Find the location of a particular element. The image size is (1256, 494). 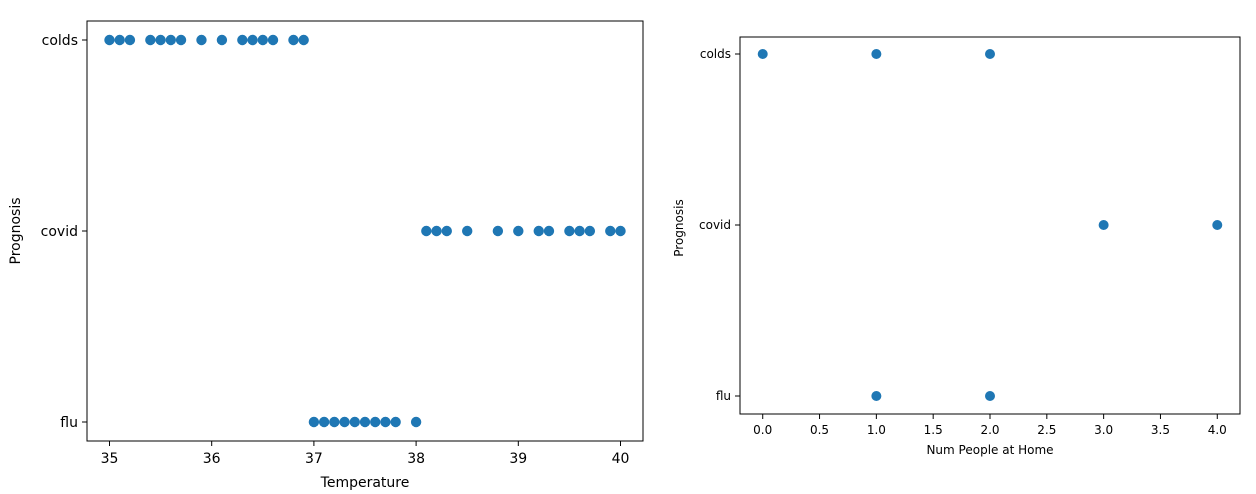

x-tick-label: 3.0 is located at coordinates (1103, 430).